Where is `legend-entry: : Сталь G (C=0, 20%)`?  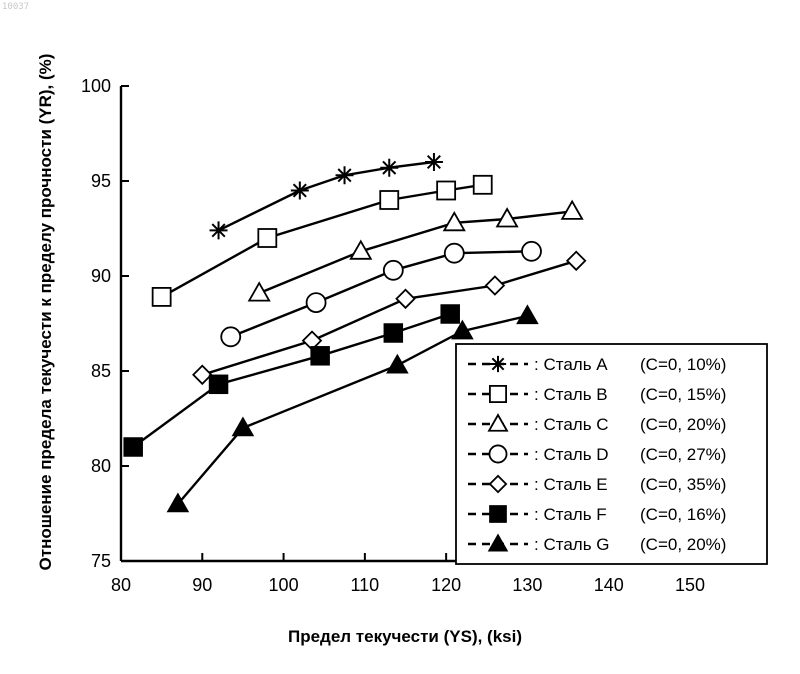
legend-entry: : Сталь G (C=0, 20%) is located at coordinates (597, 543).